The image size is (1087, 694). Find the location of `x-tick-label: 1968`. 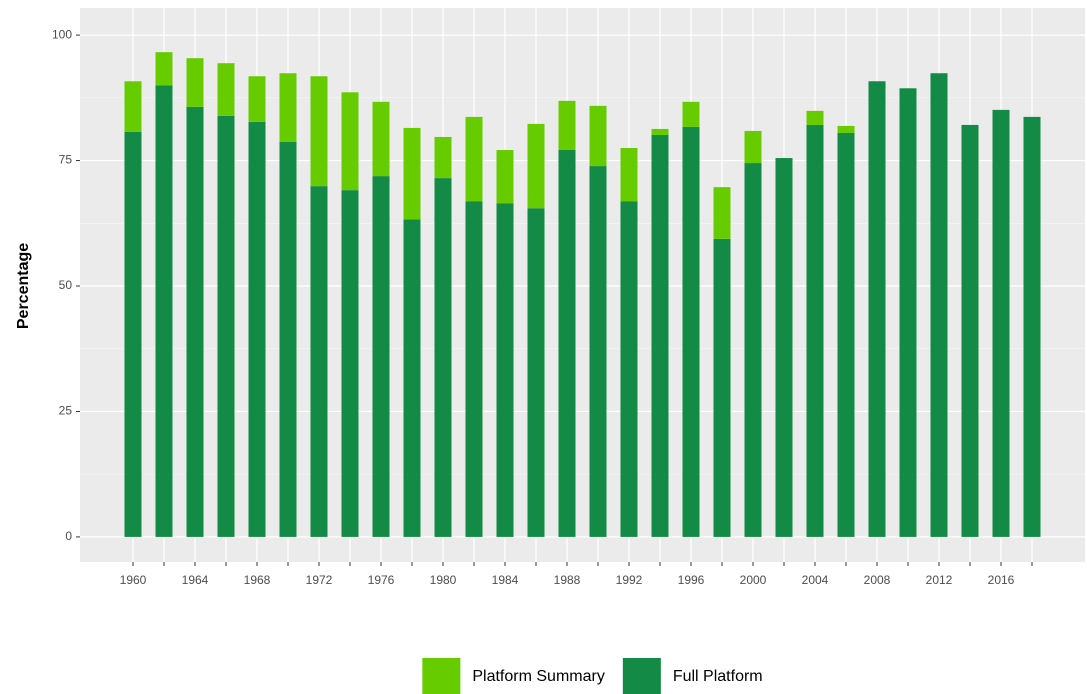

x-tick-label: 1968 is located at coordinates (257, 580).